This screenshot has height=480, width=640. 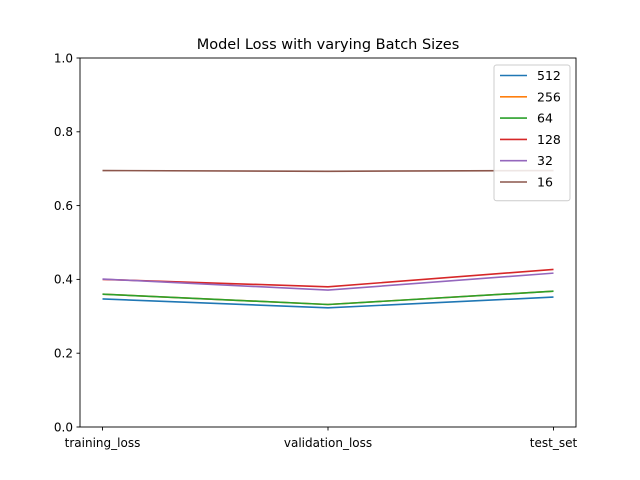 What do you see at coordinates (63, 132) in the screenshot?
I see `y-tick-label: 0.8` at bounding box center [63, 132].